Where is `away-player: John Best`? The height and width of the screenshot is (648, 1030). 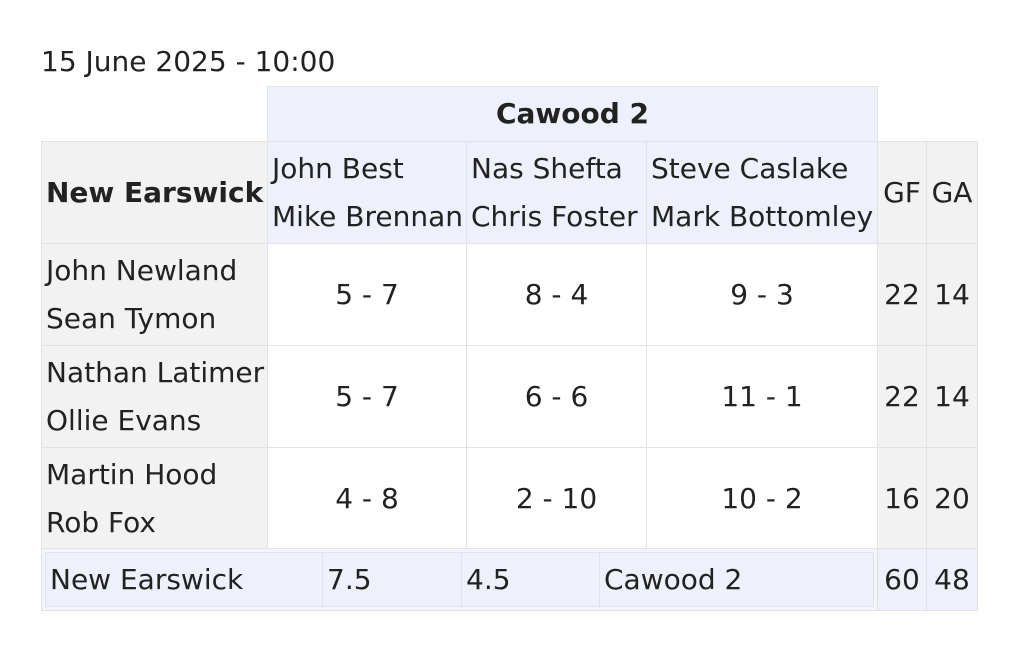 away-player: John Best is located at coordinates (338, 168).